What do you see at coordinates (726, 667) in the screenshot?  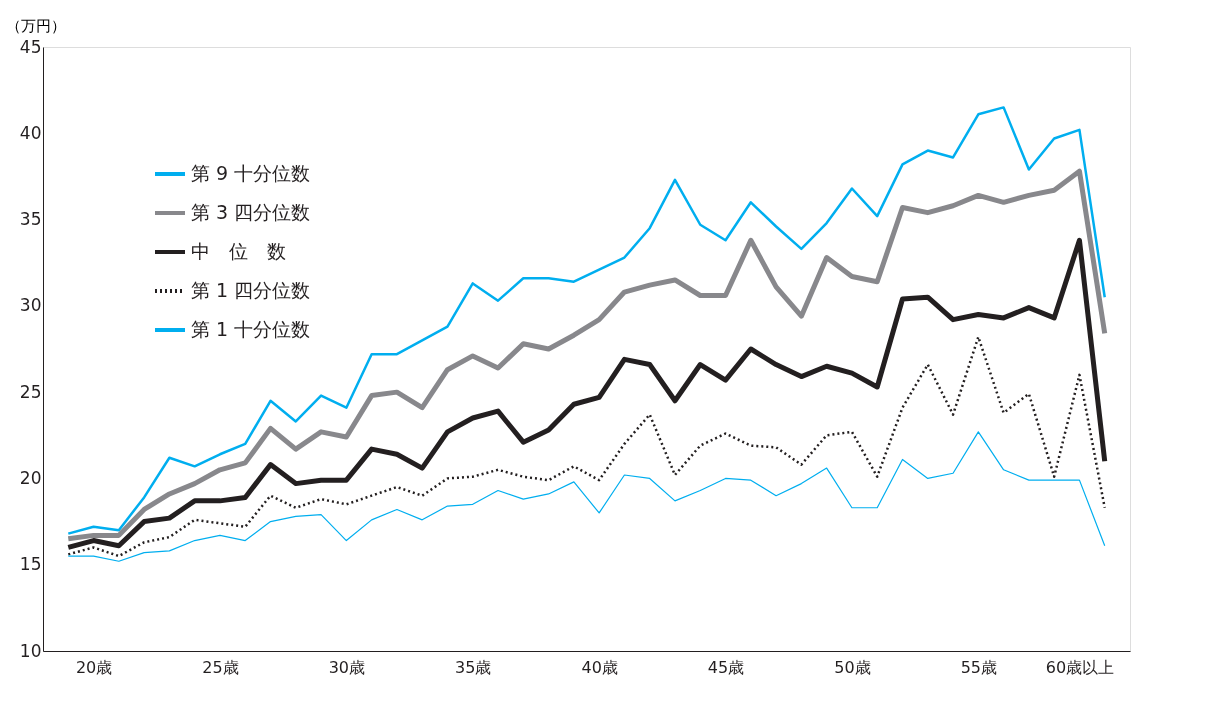 I see `x-tick-label: 45歳` at bounding box center [726, 667].